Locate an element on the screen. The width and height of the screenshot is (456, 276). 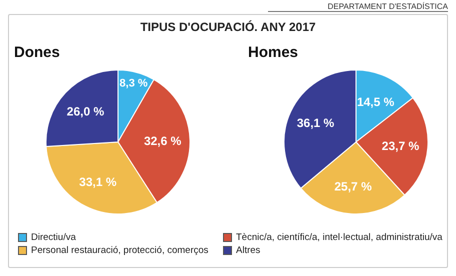
data-label: 26,0 % is located at coordinates (85, 111).